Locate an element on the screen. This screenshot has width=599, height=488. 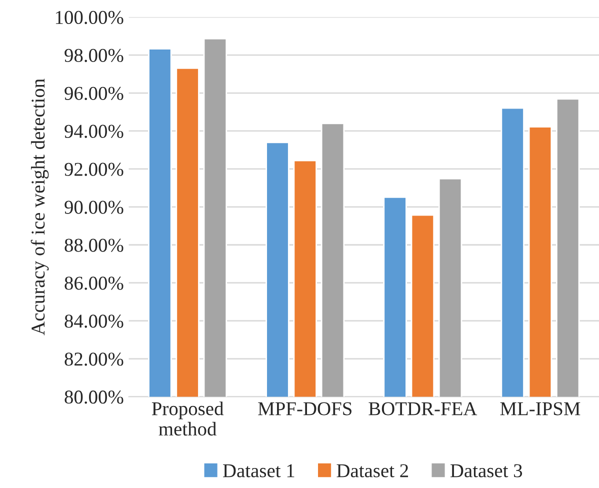
legend-label: Dataset 2 is located at coordinates (372, 471).